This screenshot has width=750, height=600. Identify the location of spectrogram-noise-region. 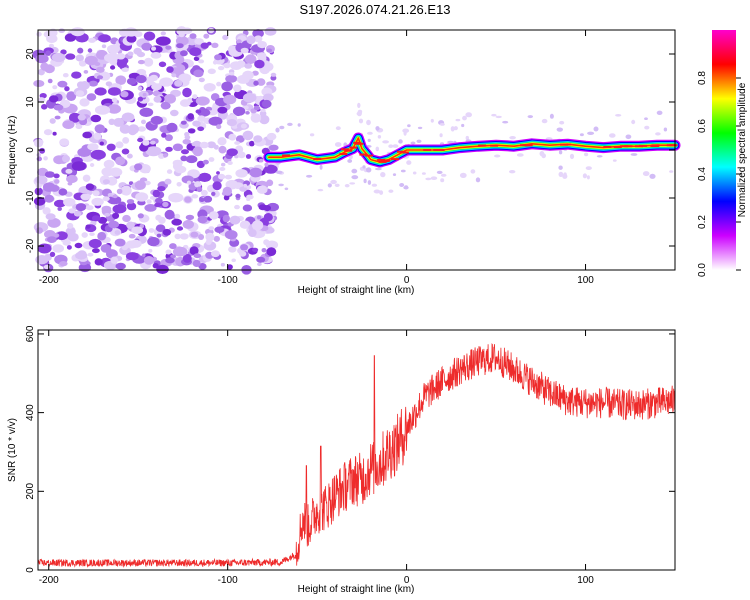
(155, 150).